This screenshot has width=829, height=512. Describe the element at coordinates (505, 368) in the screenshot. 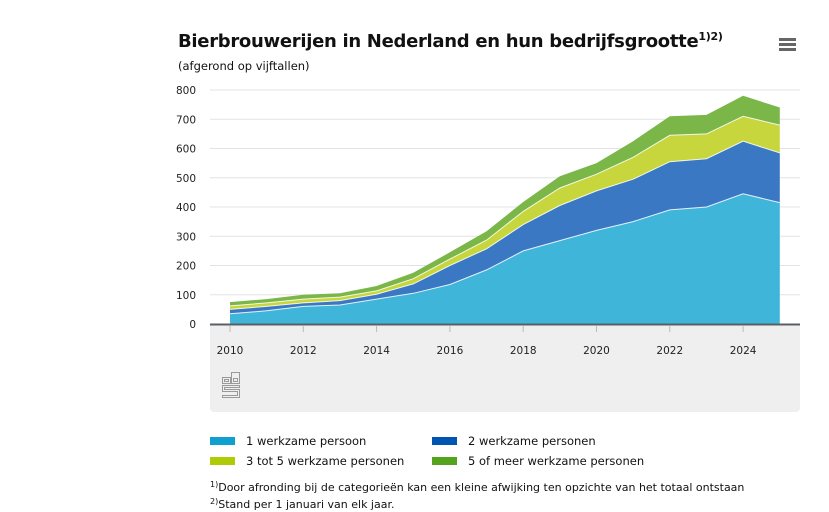

I see `x-axis-panel` at that location.